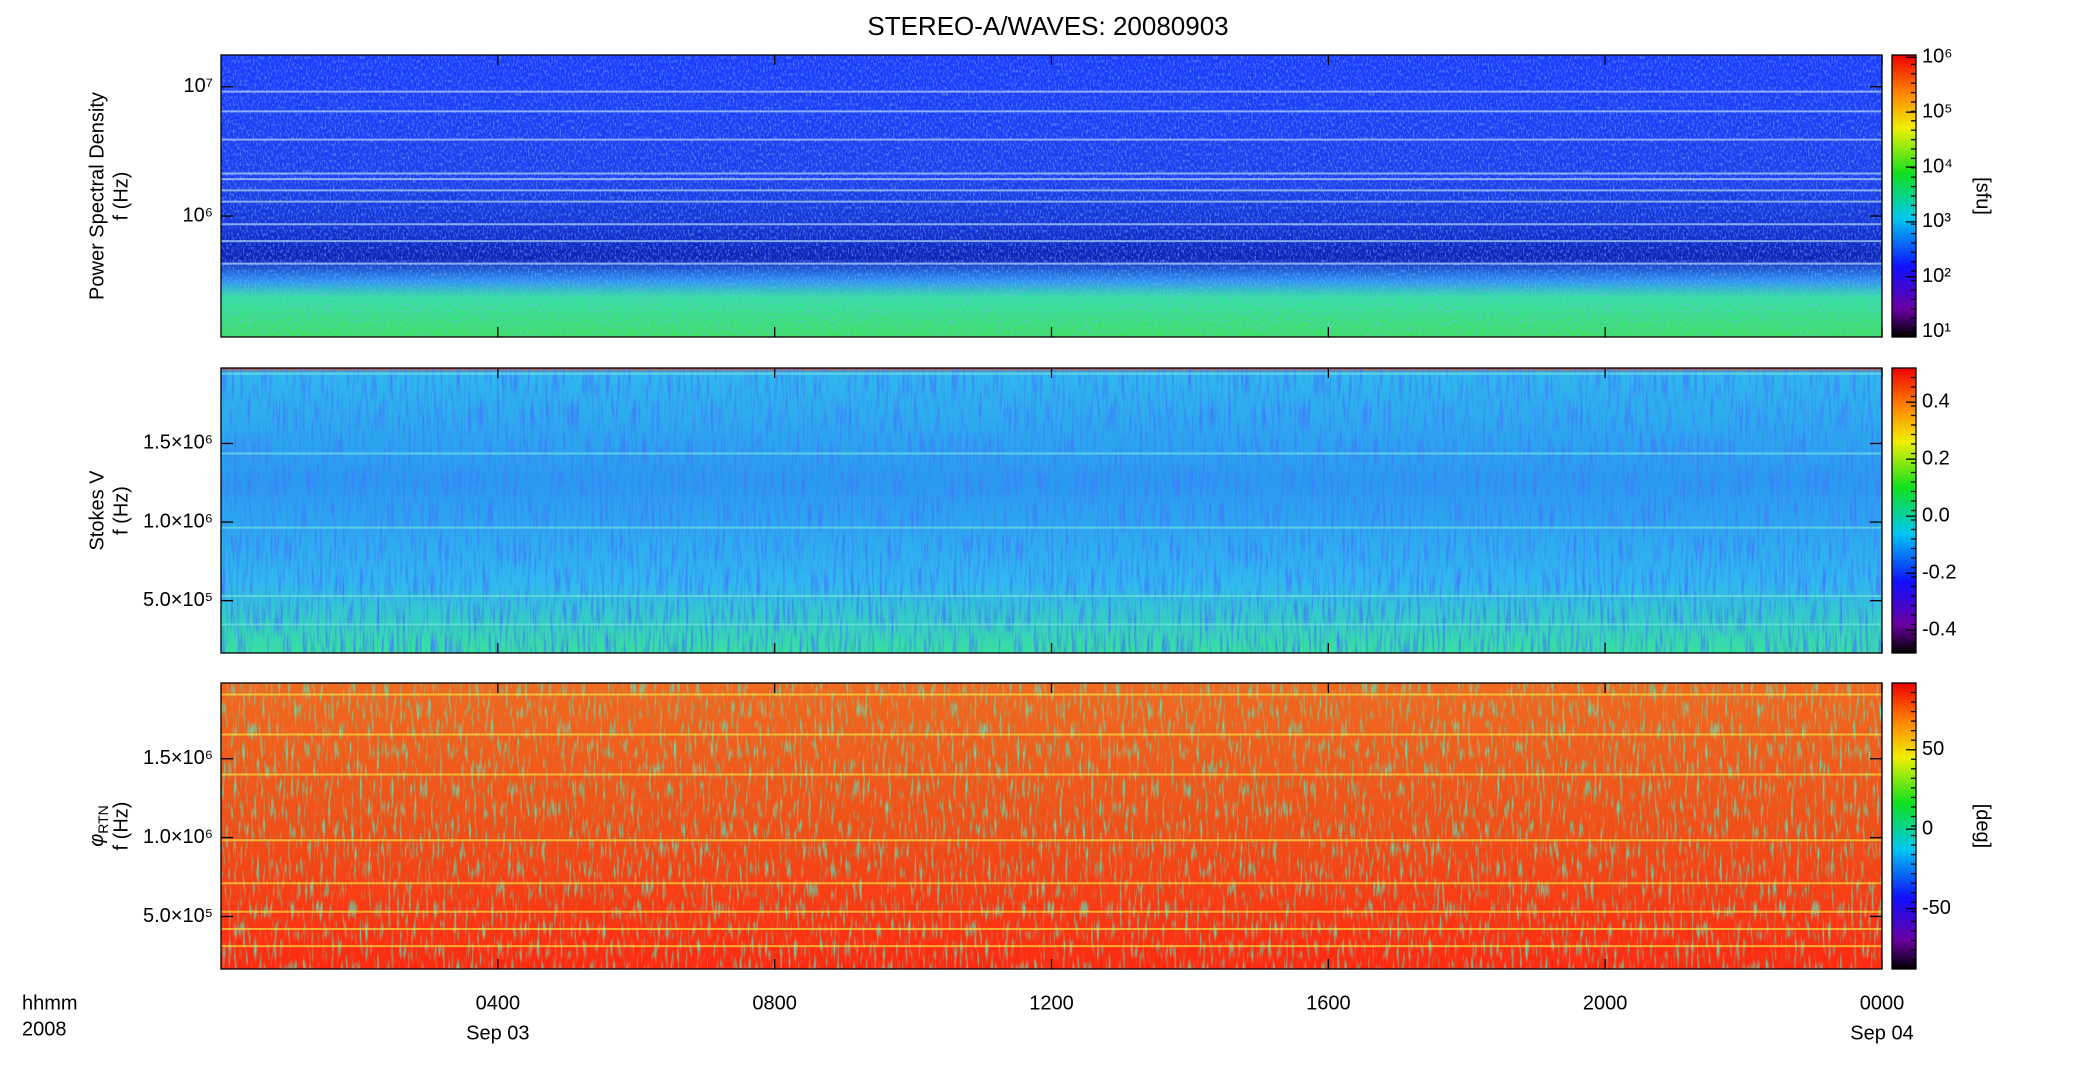 This screenshot has height=1080, width=2096. Describe the element at coordinates (1939, 572) in the screenshot. I see `colorbar-tick-label: -0.2` at that location.